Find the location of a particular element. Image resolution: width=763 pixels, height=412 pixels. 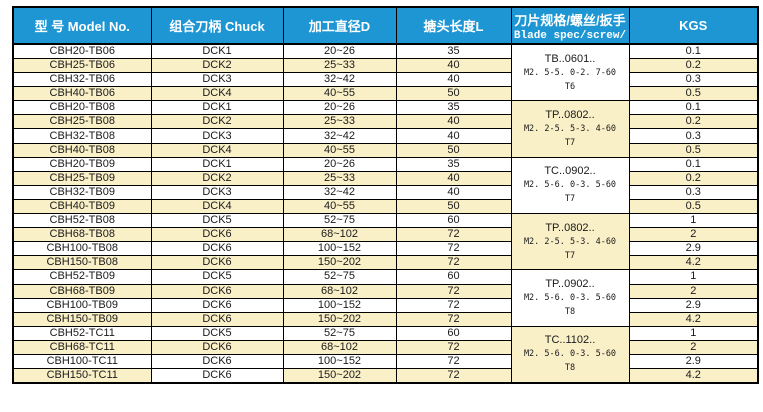

cell-model: CBH25-TB09 is located at coordinates (82, 178).